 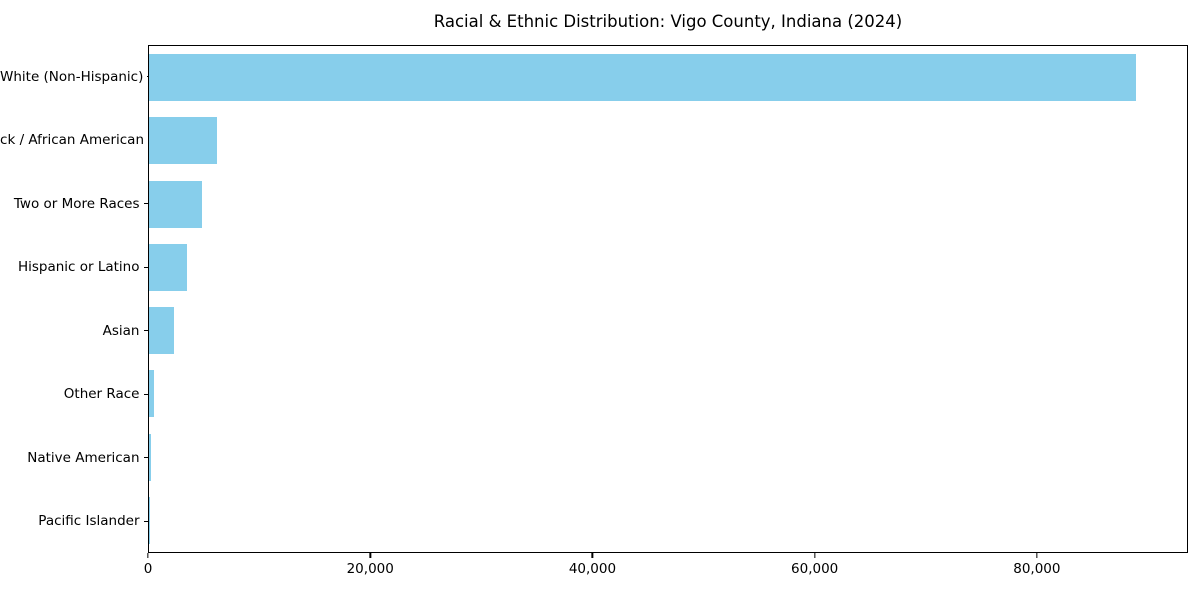 What do you see at coordinates (83, 457) in the screenshot?
I see `y-axis-label: Native American` at bounding box center [83, 457].